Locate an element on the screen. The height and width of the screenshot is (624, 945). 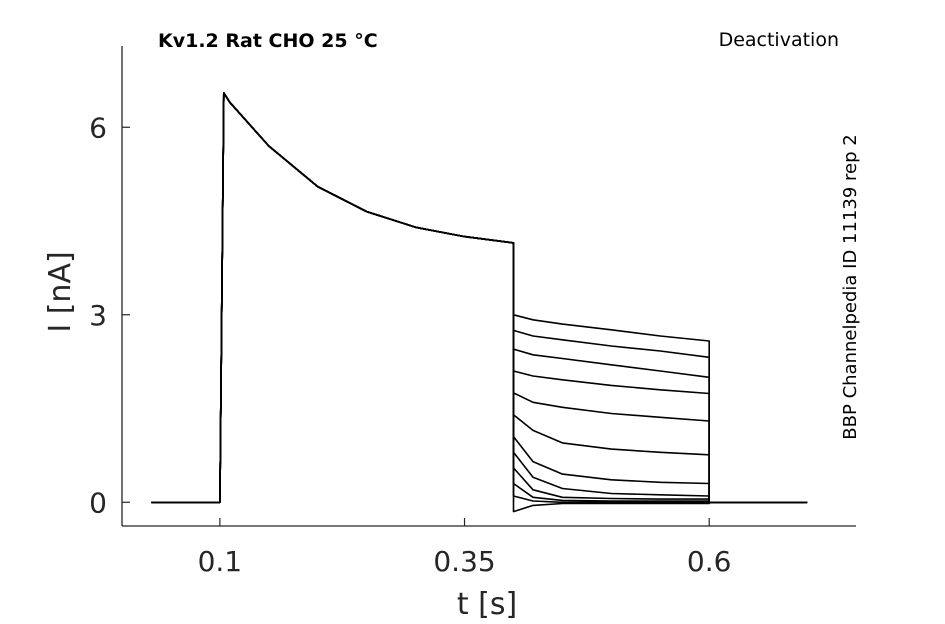
x-ticks: 0.1 0.35 0.6 is located at coordinates (465, 548).